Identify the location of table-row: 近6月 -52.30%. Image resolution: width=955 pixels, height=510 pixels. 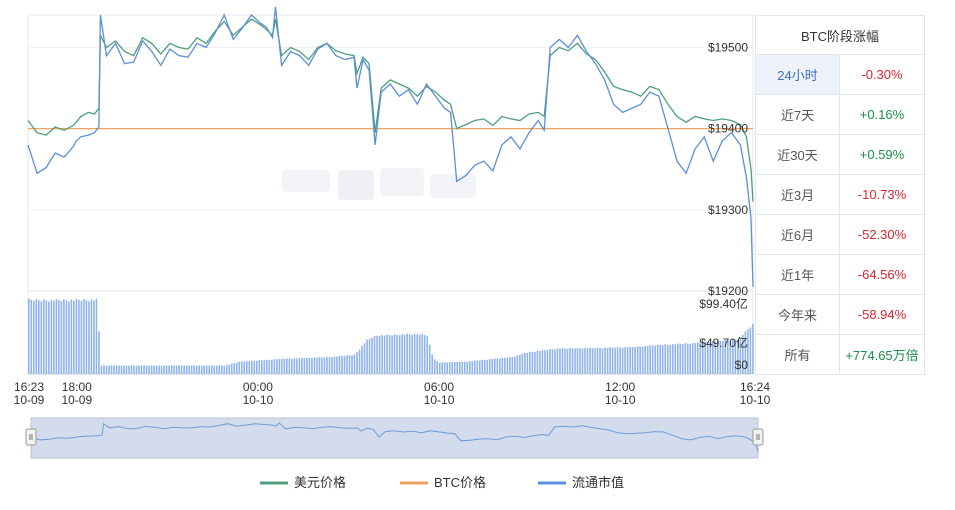
(840, 234).